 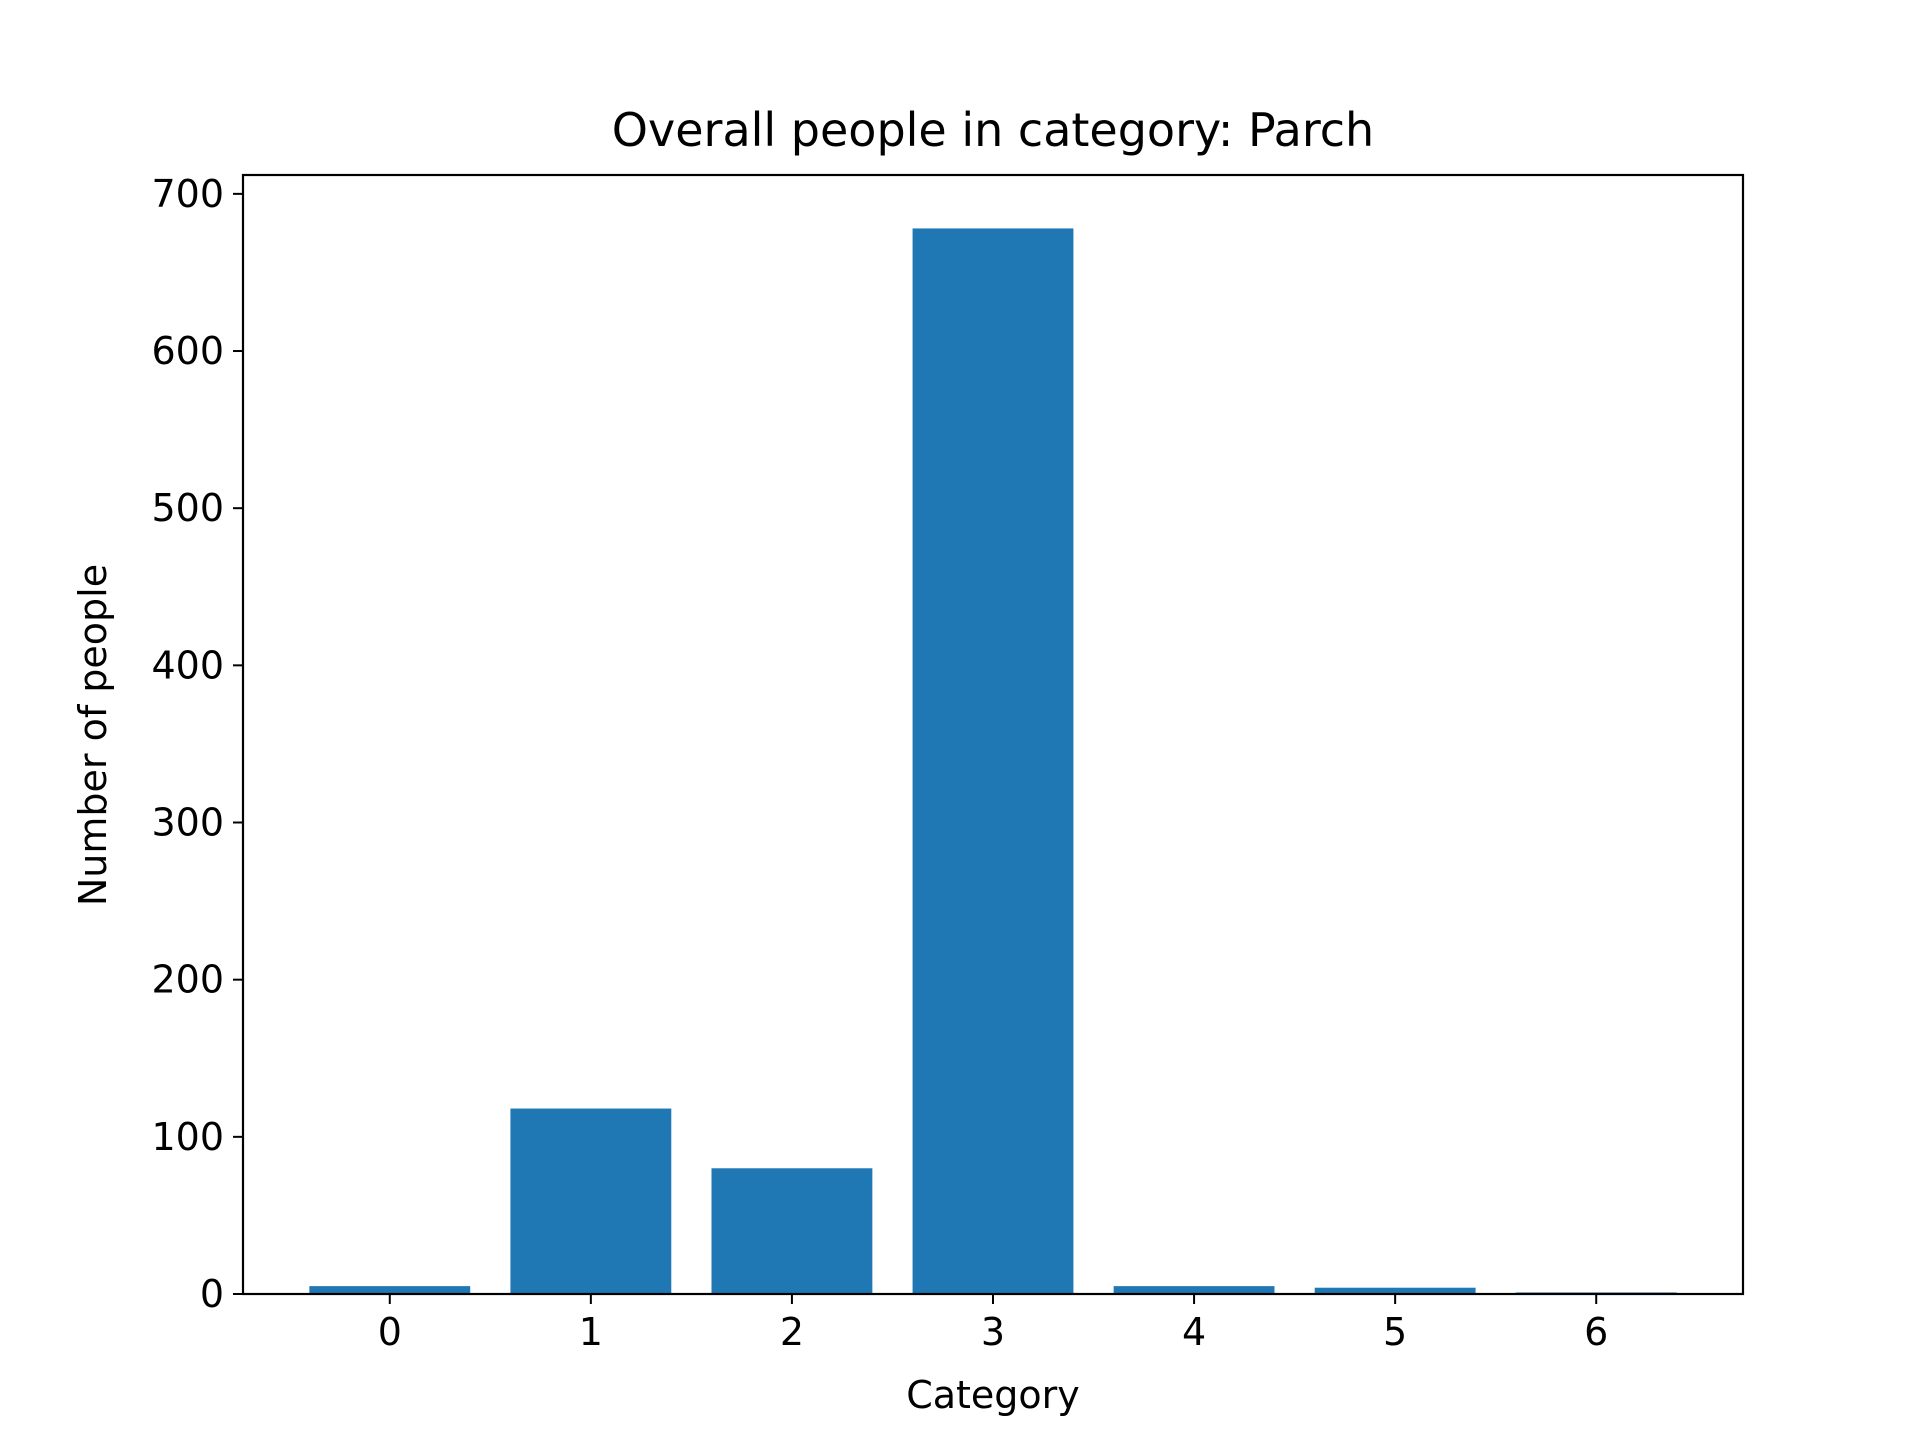 What do you see at coordinates (993, 1332) in the screenshot?
I see `x-tick-label: 3` at bounding box center [993, 1332].